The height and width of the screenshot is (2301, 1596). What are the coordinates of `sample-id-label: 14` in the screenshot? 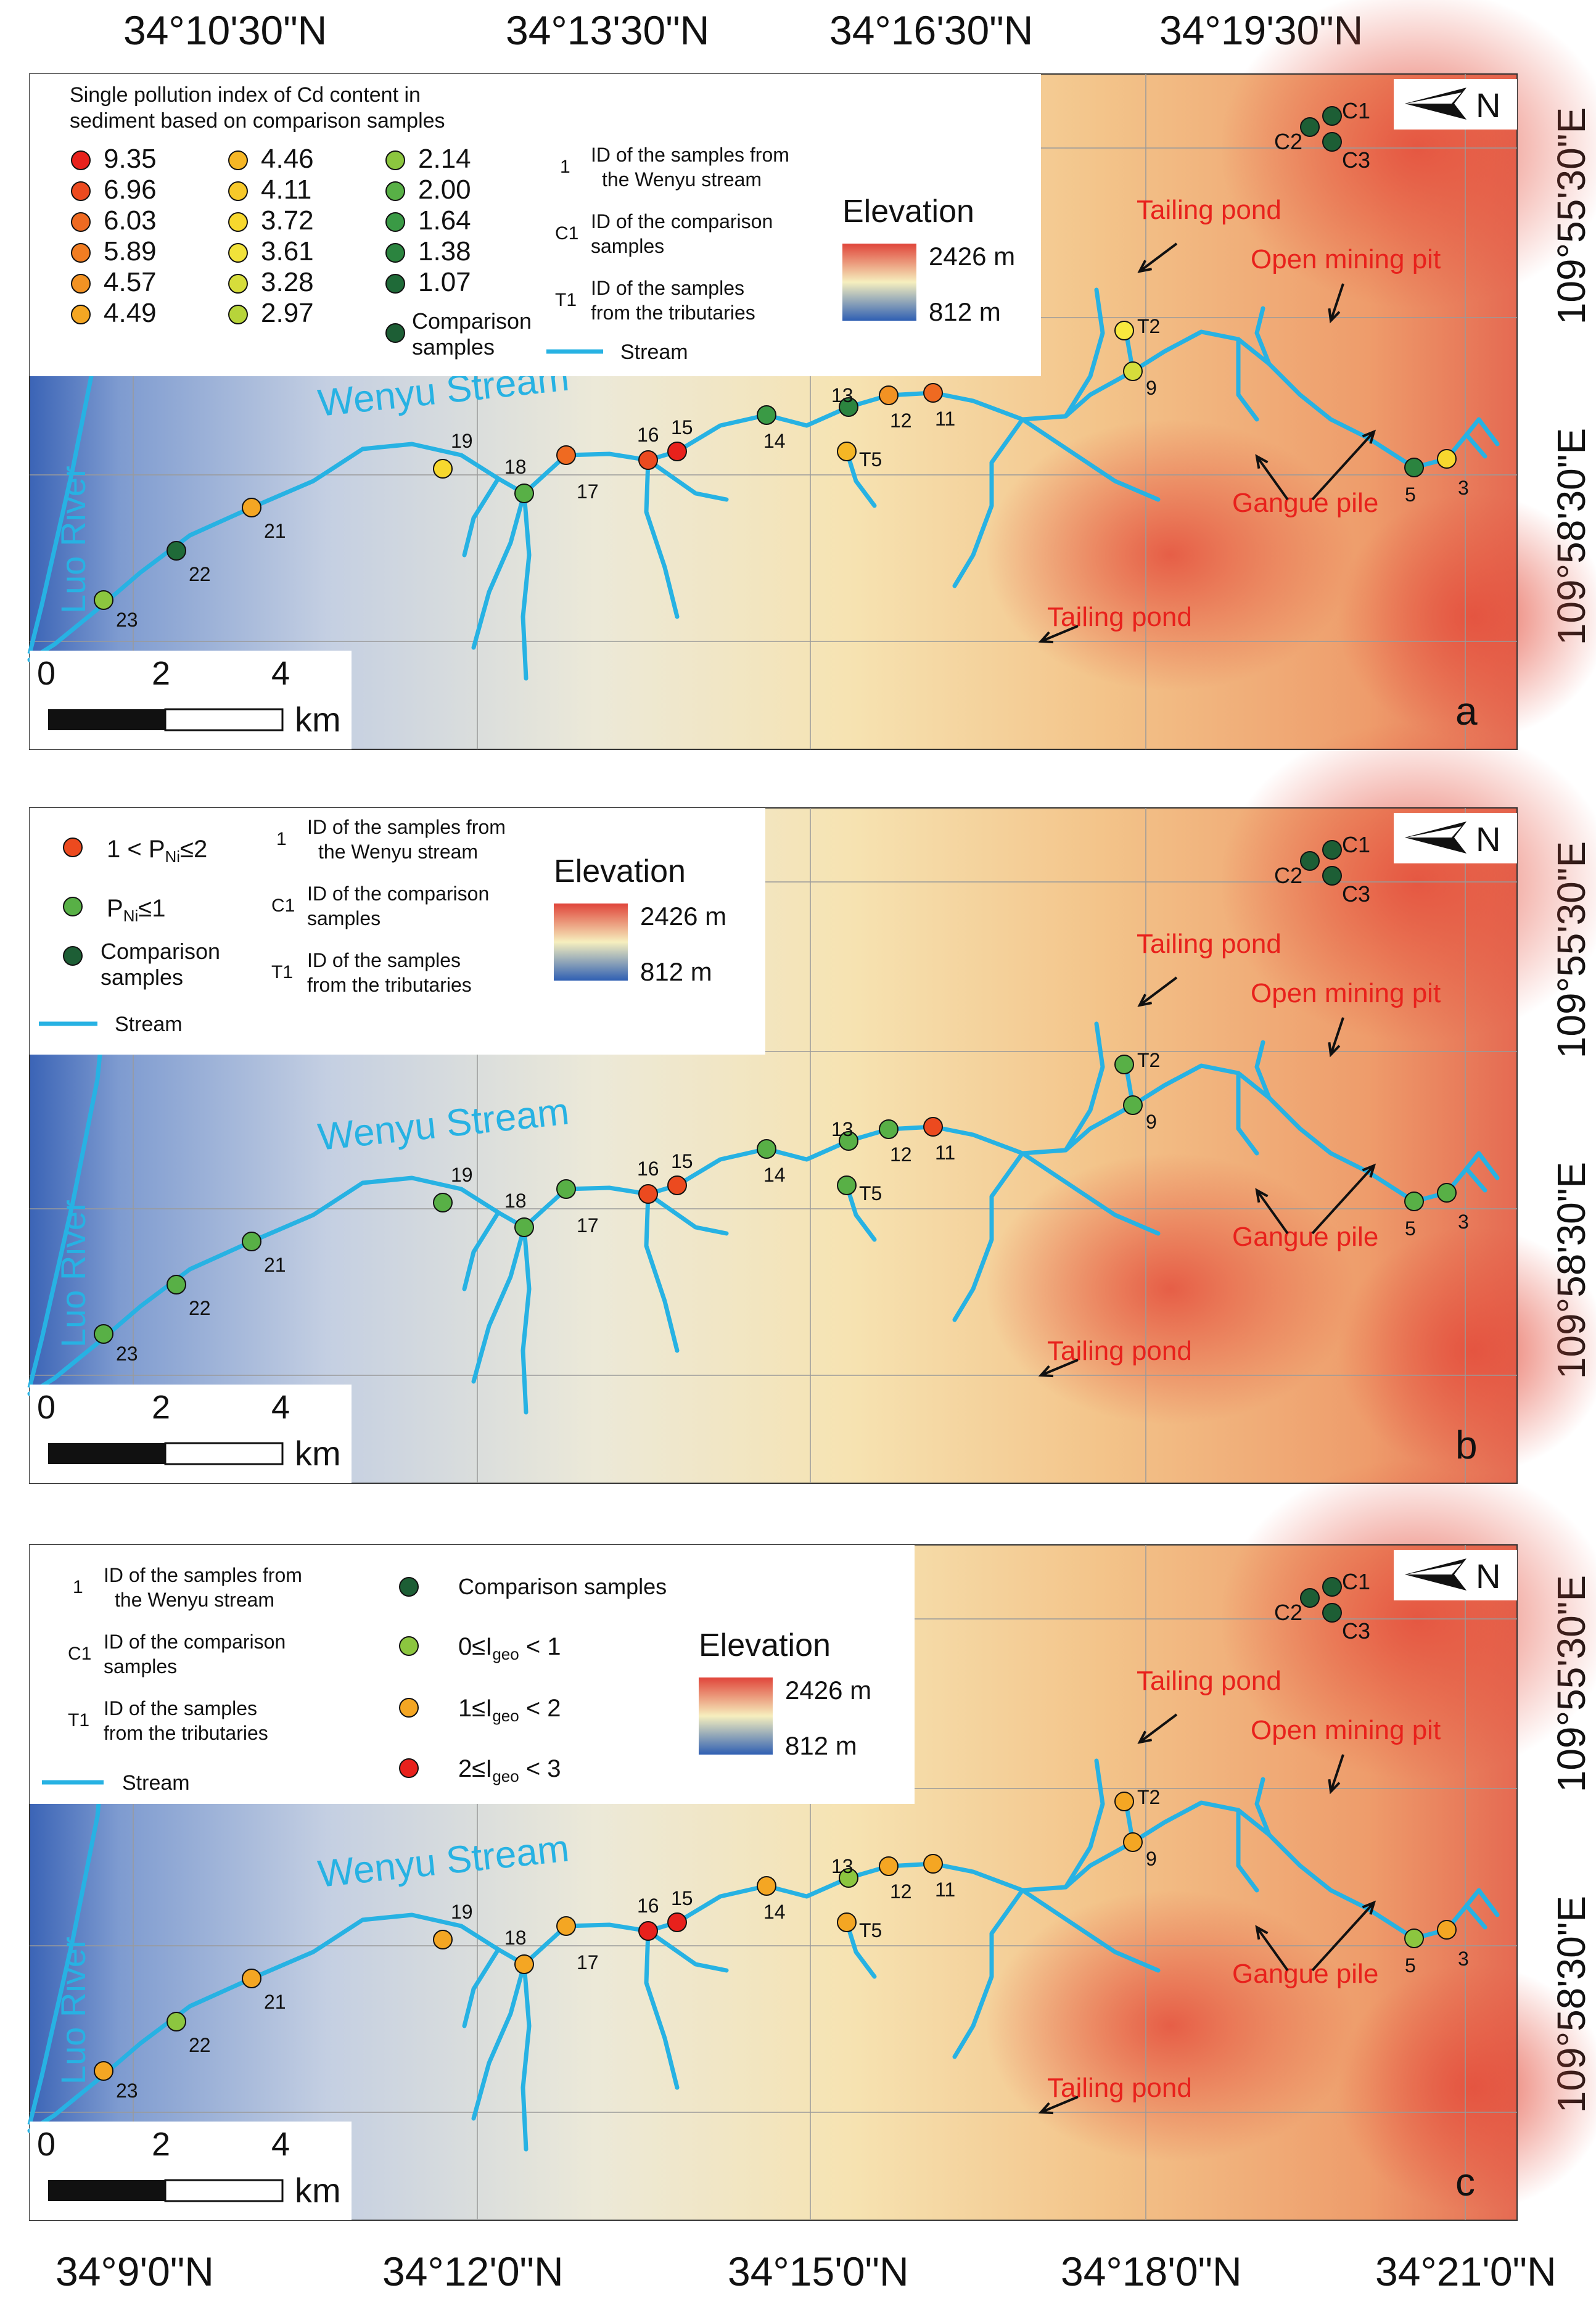 It's located at (774, 1175).